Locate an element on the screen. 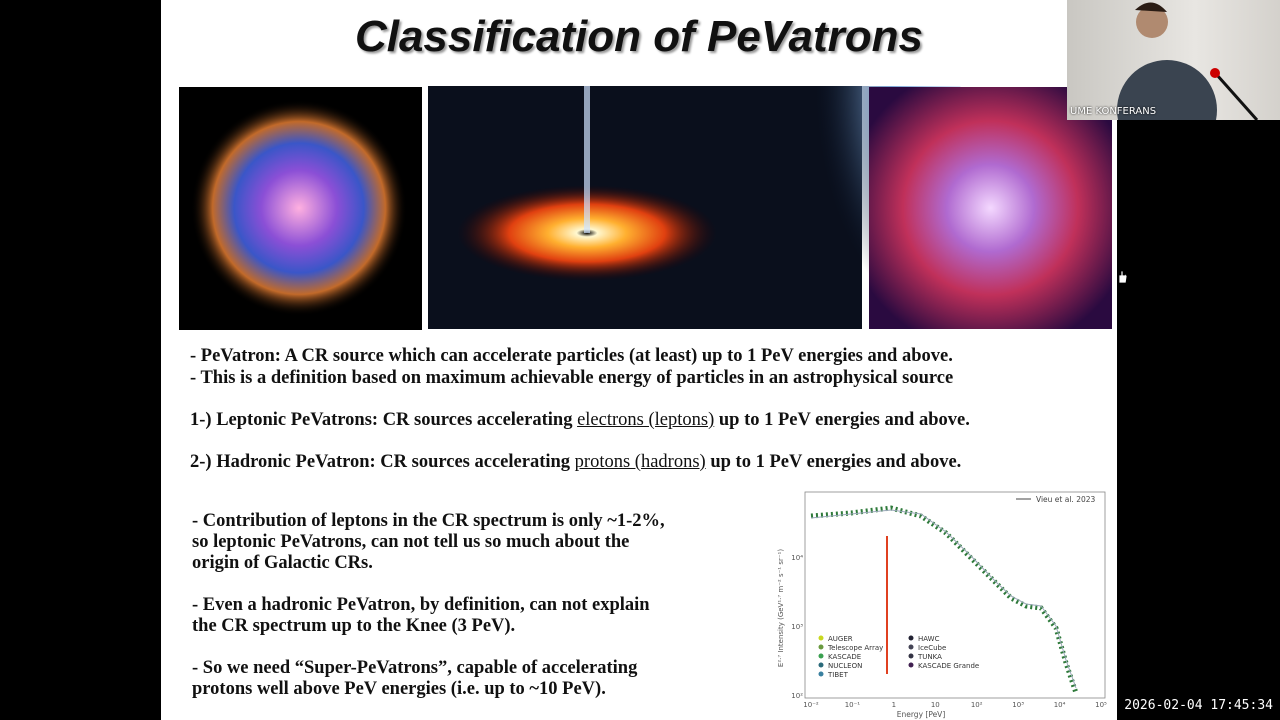  spectrum-model is located at coordinates (943, 599).